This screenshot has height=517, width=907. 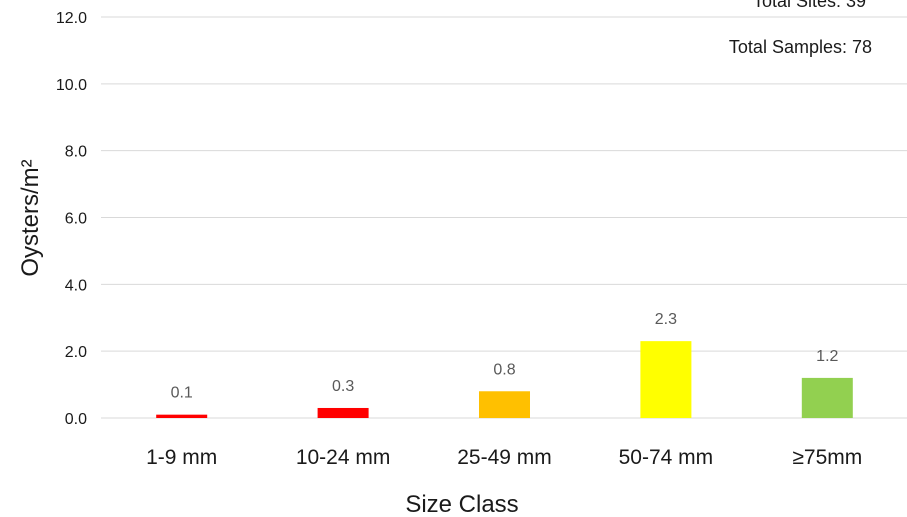 What do you see at coordinates (71, 85) in the screenshot?
I see `y-tick-label: 10.0` at bounding box center [71, 85].